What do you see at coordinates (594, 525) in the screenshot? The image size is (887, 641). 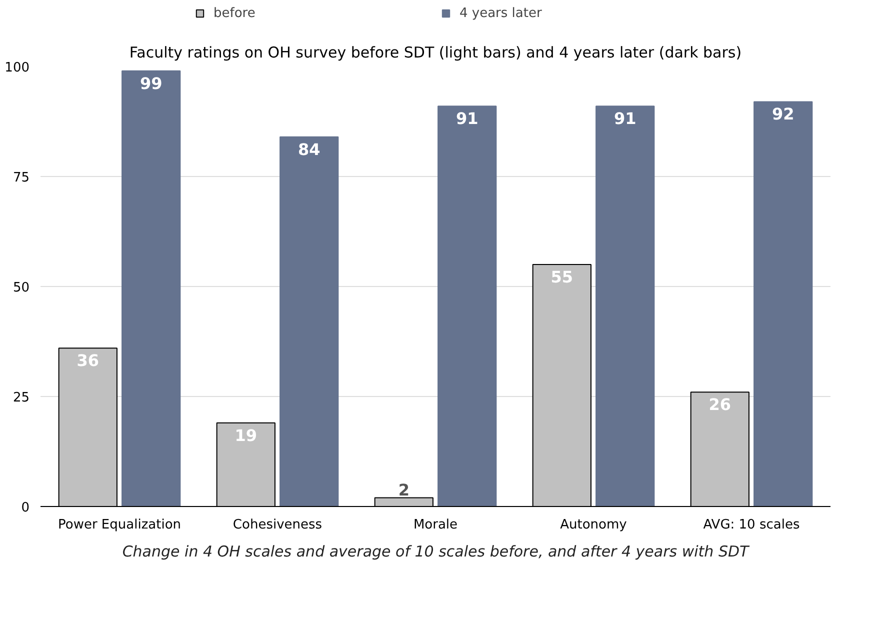 I see `x-tick-label: Autonomy` at bounding box center [594, 525].